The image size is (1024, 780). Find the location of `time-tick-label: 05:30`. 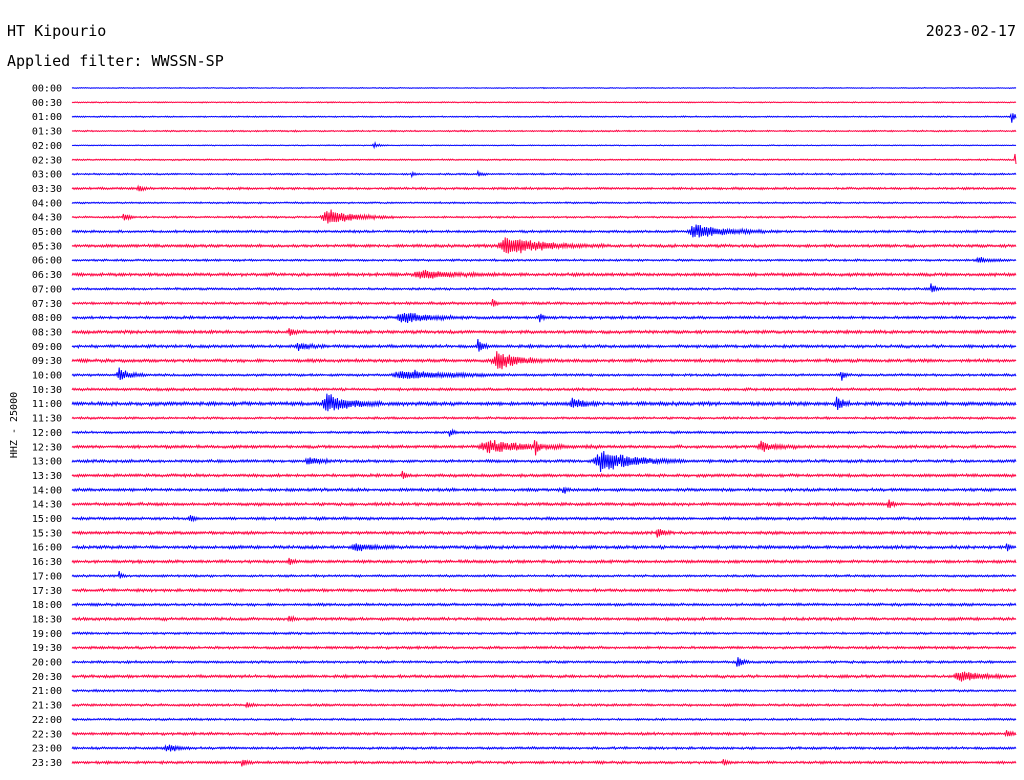

time-tick-label: 05:30 is located at coordinates (47, 246).